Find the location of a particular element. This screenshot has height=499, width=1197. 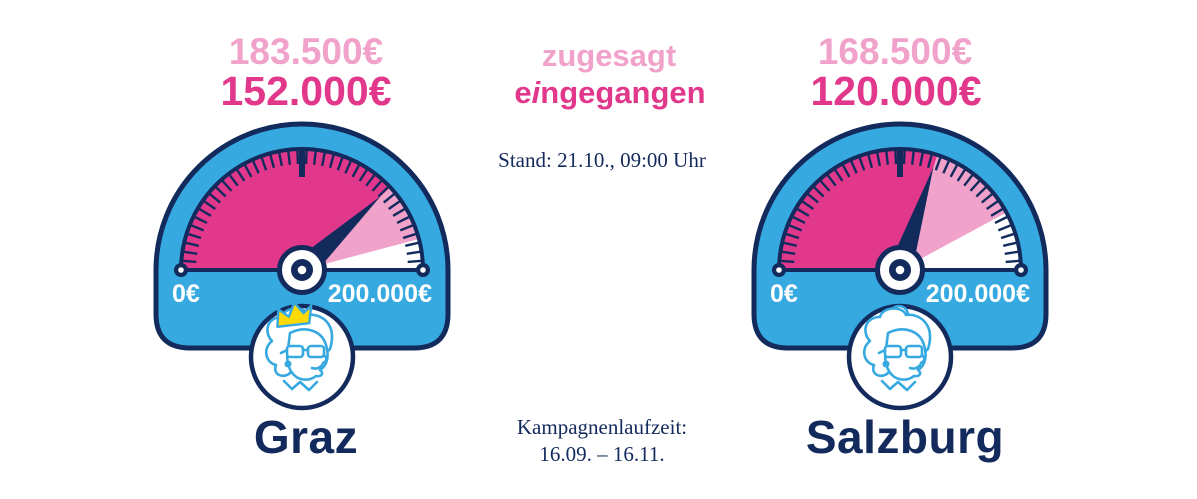

campaign-period-line1: Kampagnenlaufzeit: is located at coordinates (602, 427).